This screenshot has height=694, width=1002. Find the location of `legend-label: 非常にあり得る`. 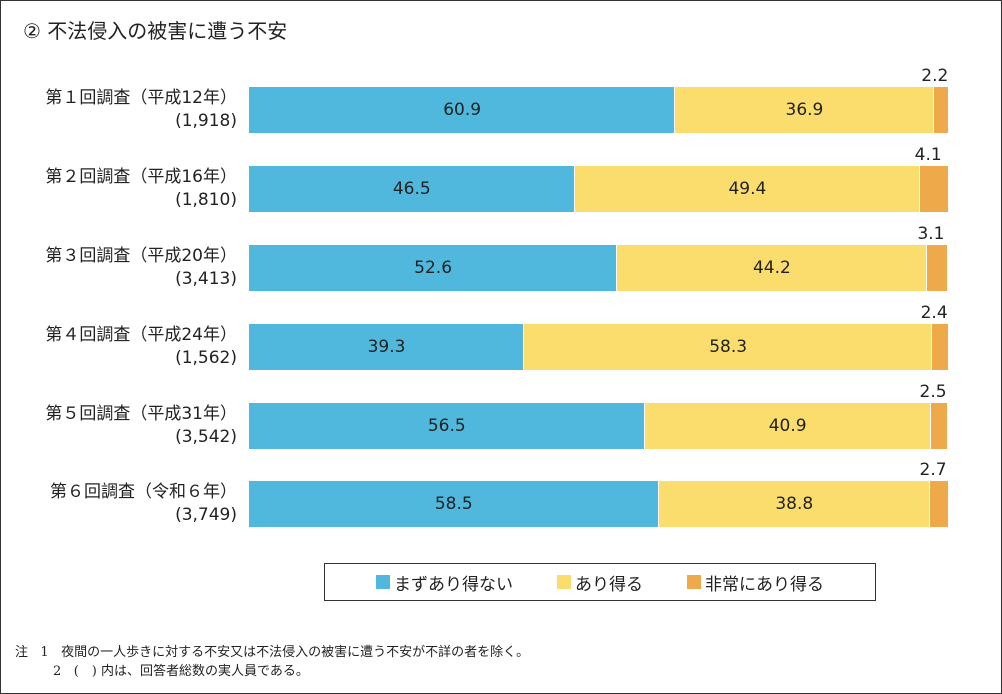

legend-label: 非常にあり得る is located at coordinates (764, 584).